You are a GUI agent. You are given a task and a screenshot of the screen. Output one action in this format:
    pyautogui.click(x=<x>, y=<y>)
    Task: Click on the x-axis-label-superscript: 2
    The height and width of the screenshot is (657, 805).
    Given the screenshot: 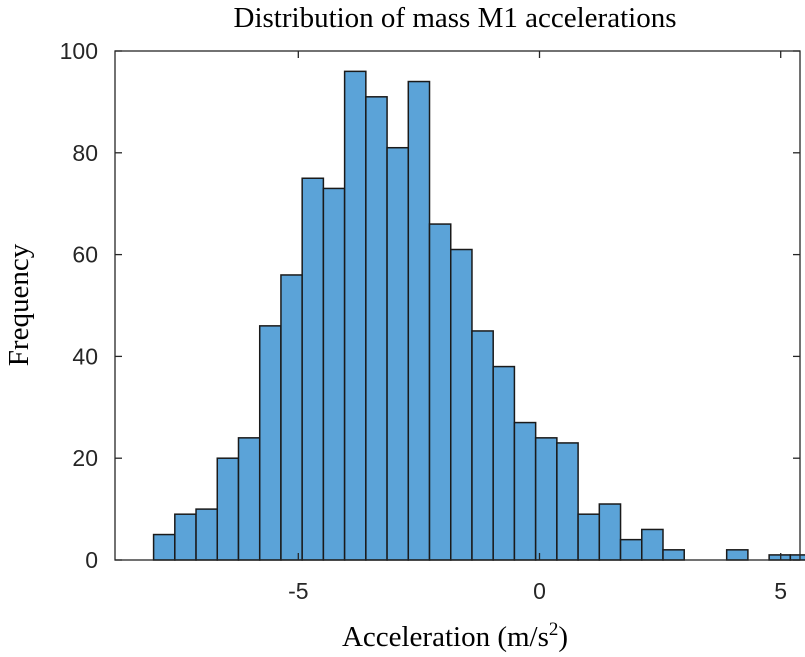 What is the action you would take?
    pyautogui.click(x=554, y=629)
    